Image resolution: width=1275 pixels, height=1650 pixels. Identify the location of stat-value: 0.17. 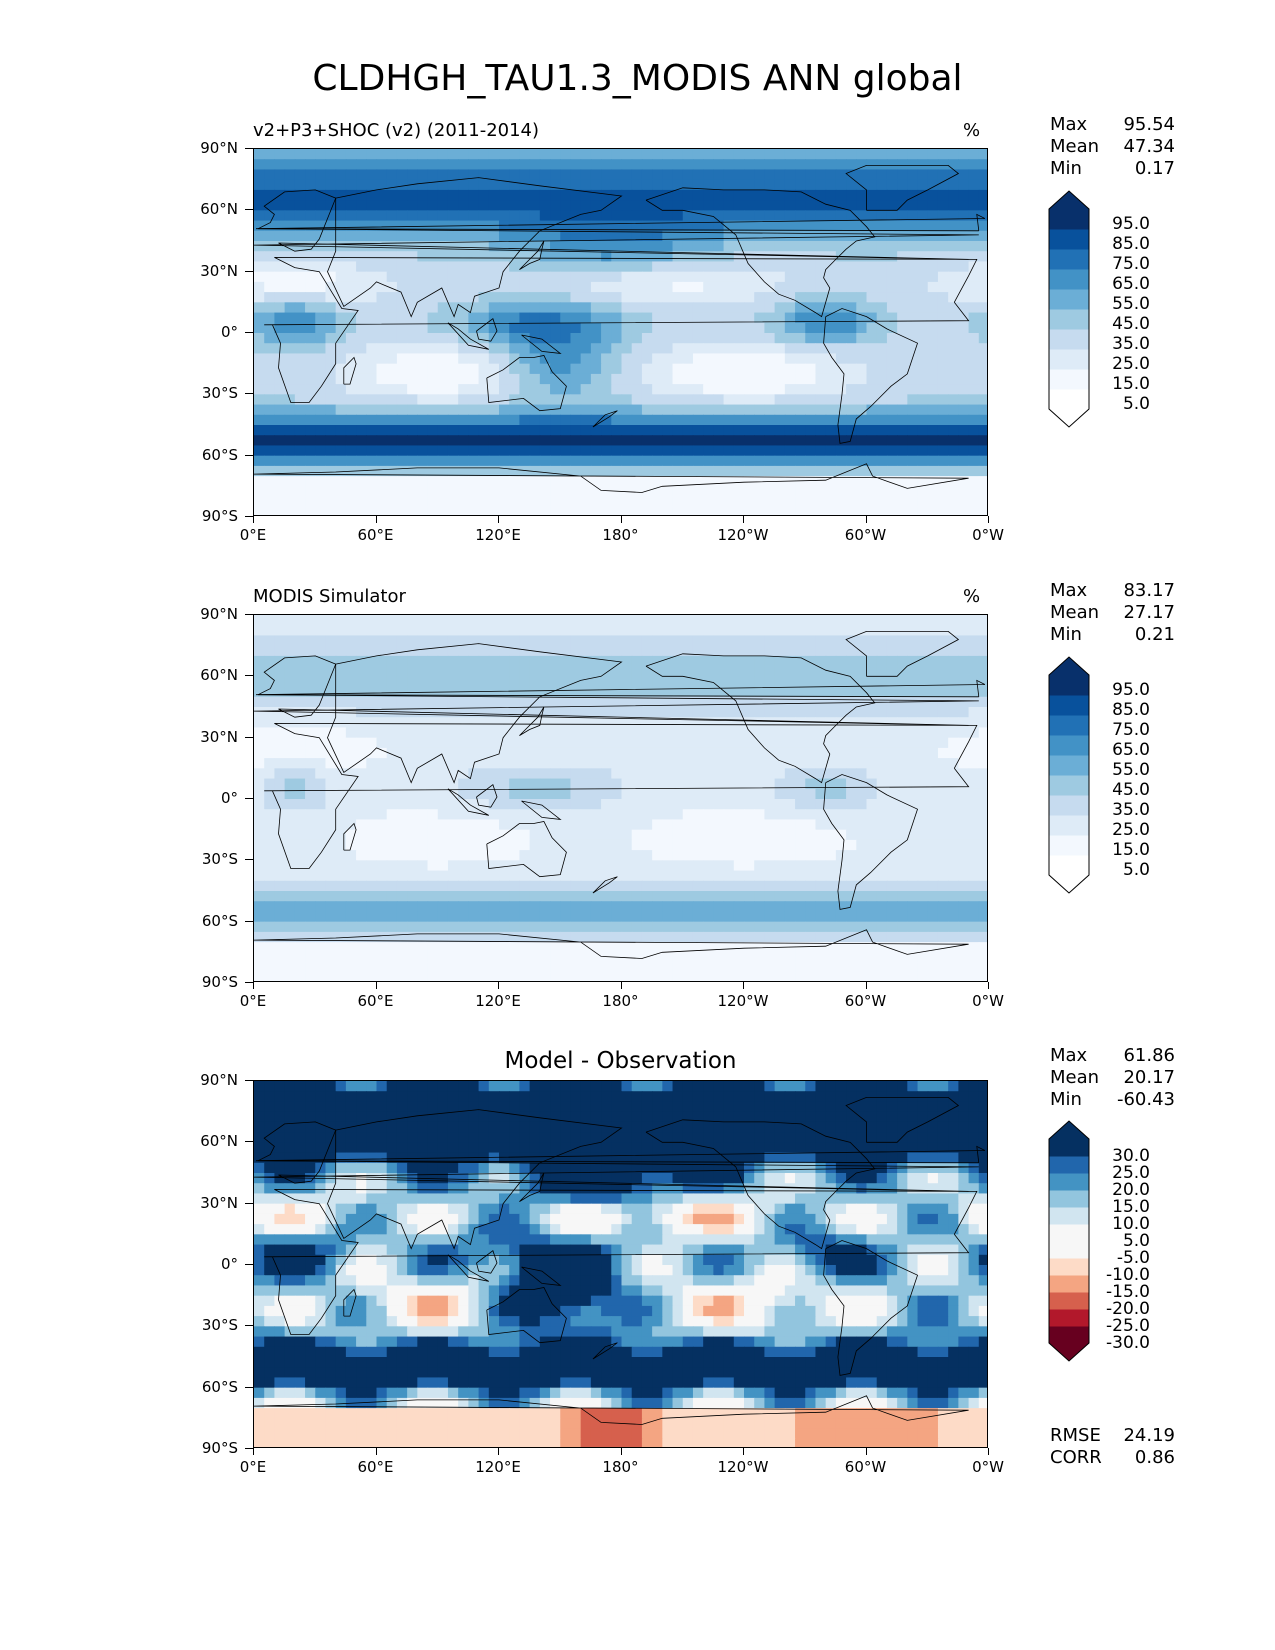
(1154, 168).